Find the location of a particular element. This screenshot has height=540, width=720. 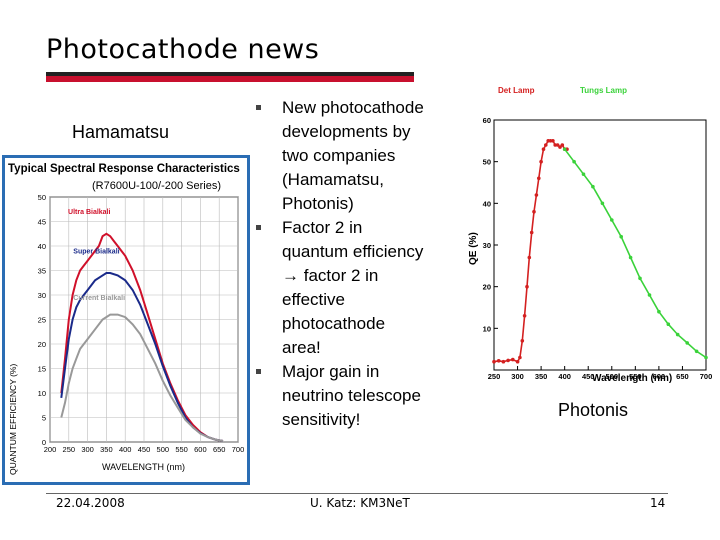

ham-y-tick-label: 15 is located at coordinates (42, 369).